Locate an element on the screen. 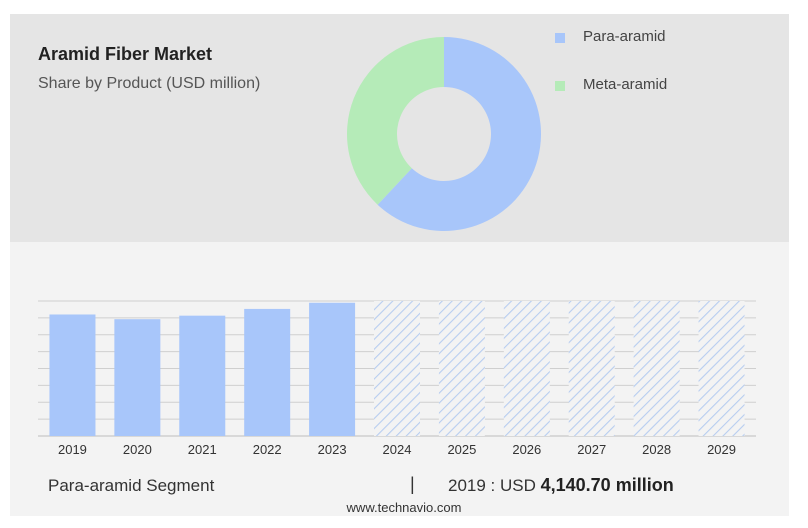  x-tick-label: 2020 is located at coordinates (137, 449).